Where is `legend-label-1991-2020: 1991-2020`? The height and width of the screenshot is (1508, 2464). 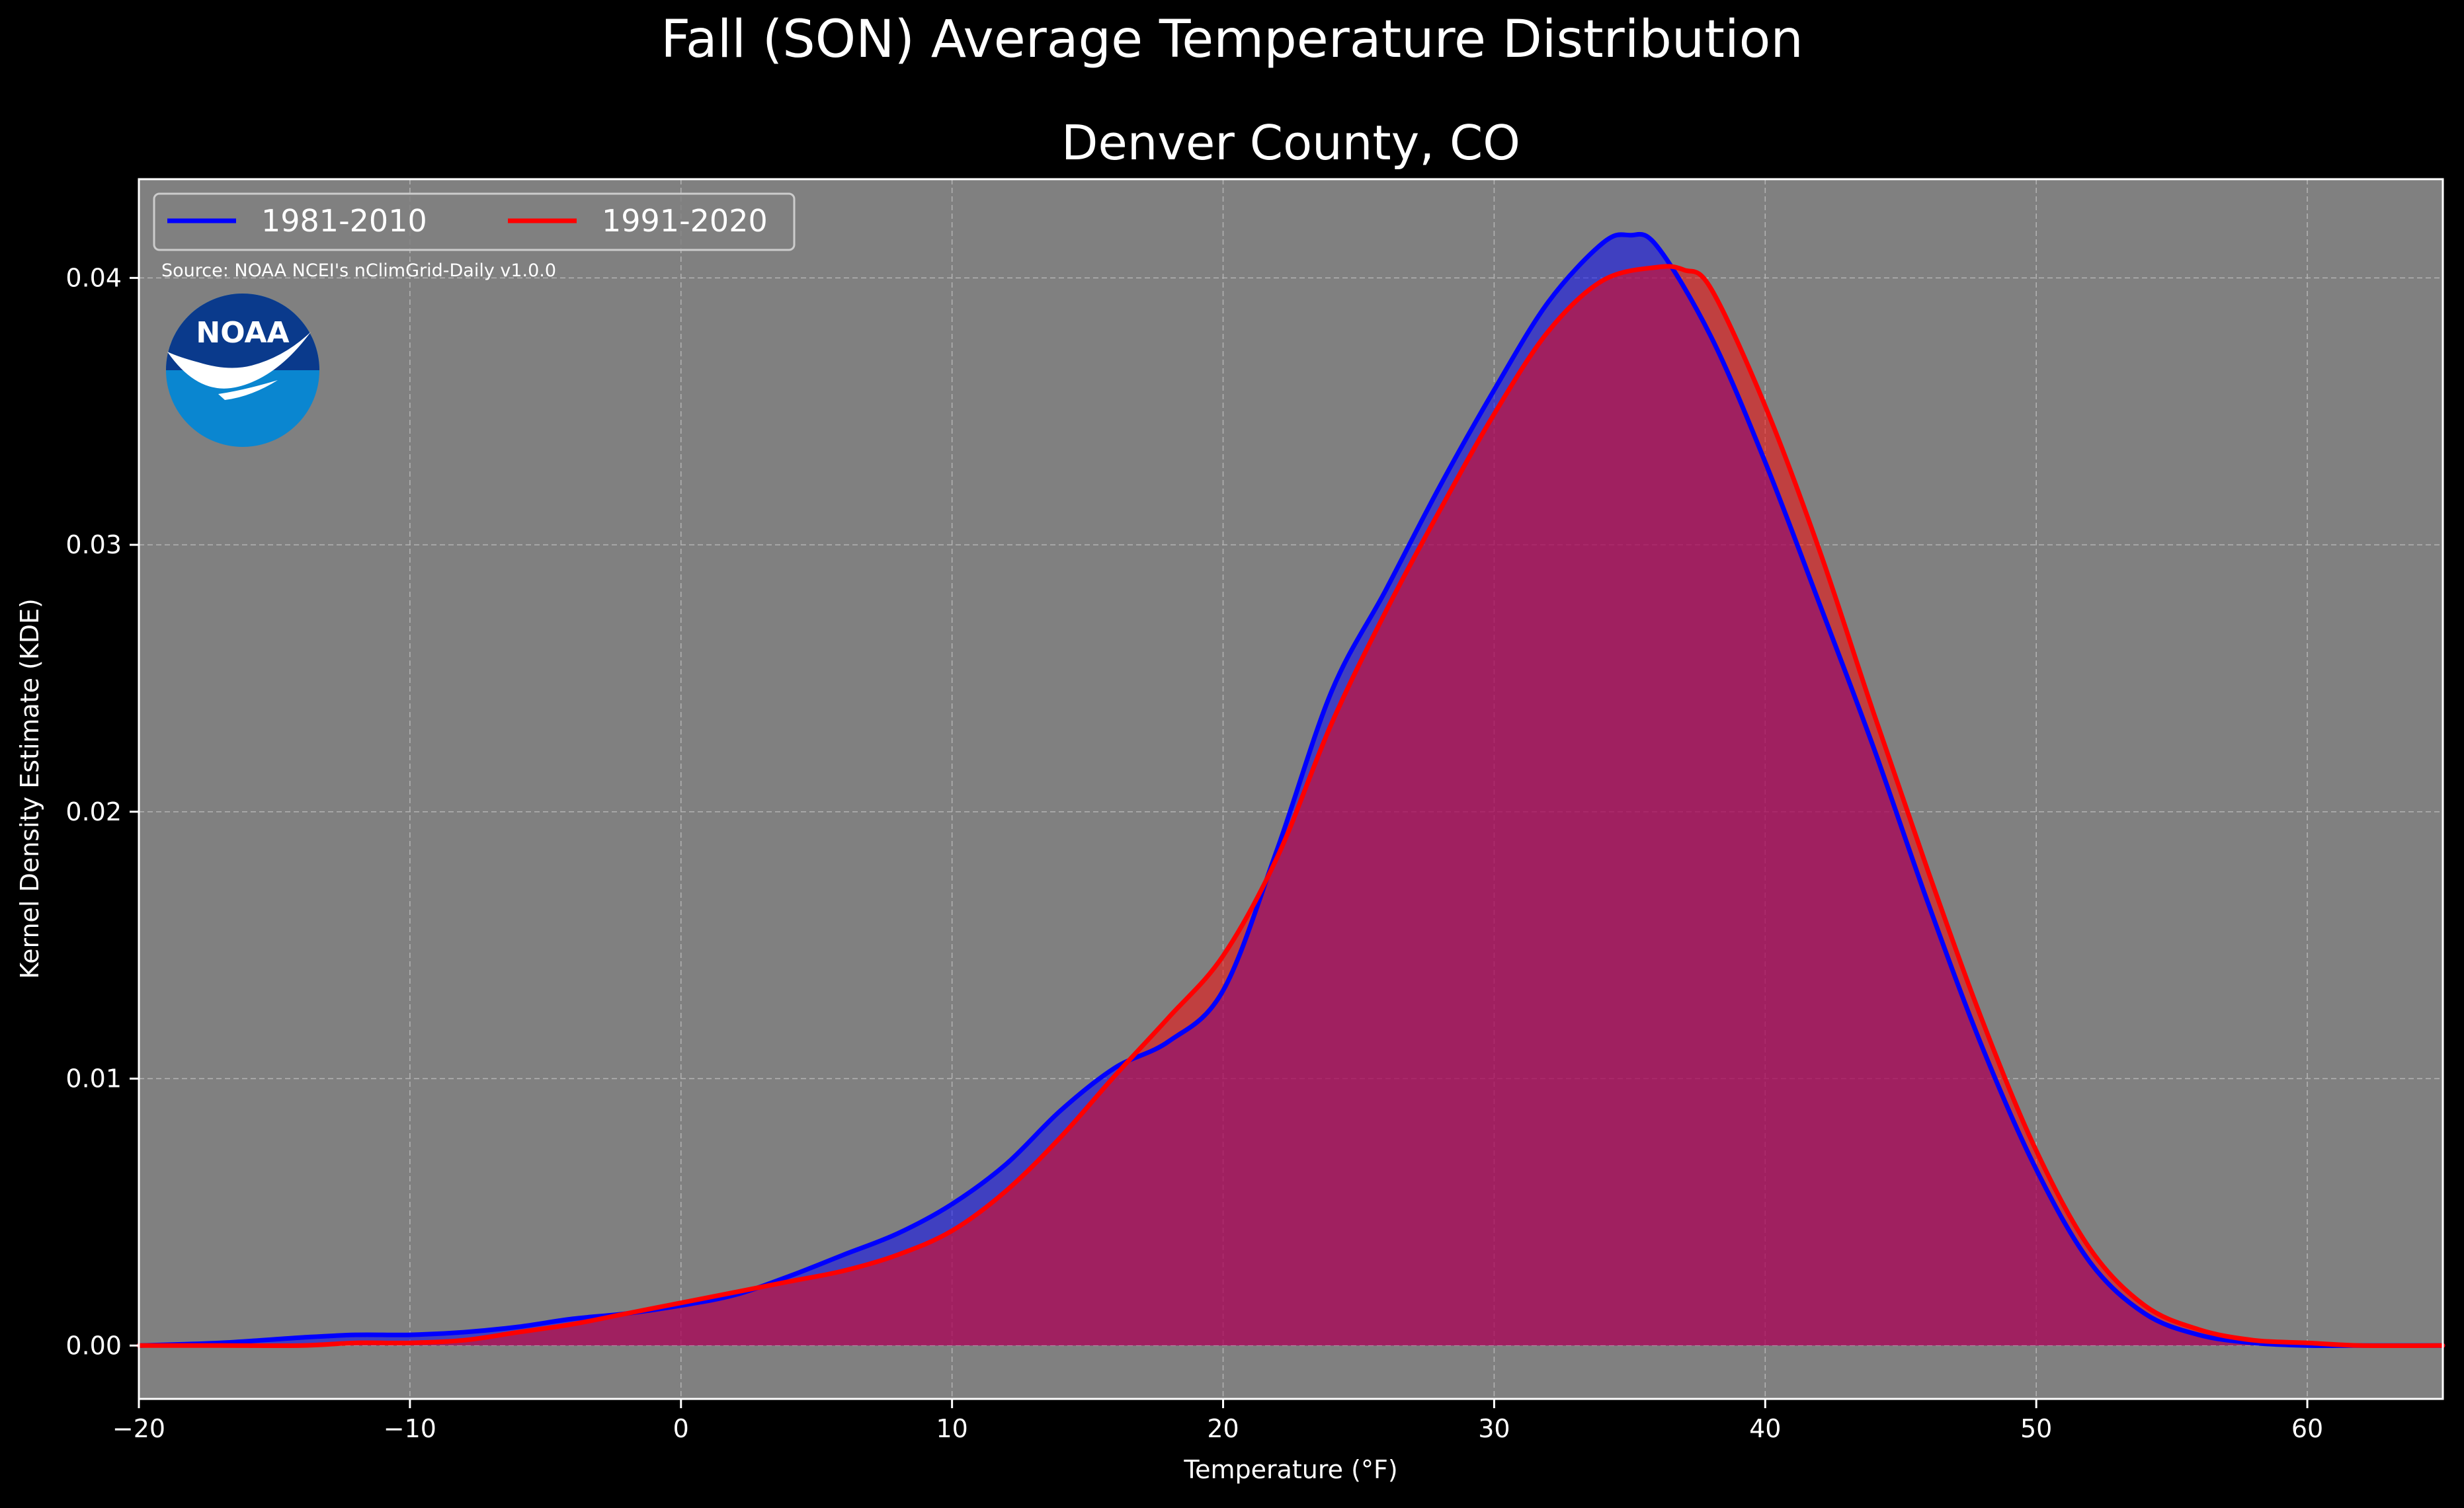 legend-label-1991-2020: 1991-2020 is located at coordinates (685, 221).